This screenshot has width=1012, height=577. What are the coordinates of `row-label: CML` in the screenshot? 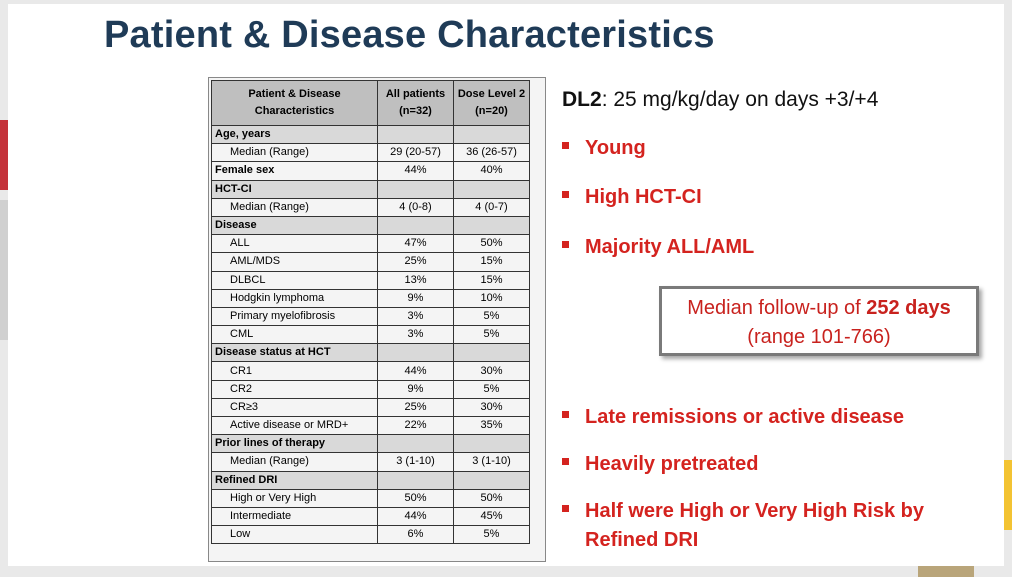 It's located at (294, 335).